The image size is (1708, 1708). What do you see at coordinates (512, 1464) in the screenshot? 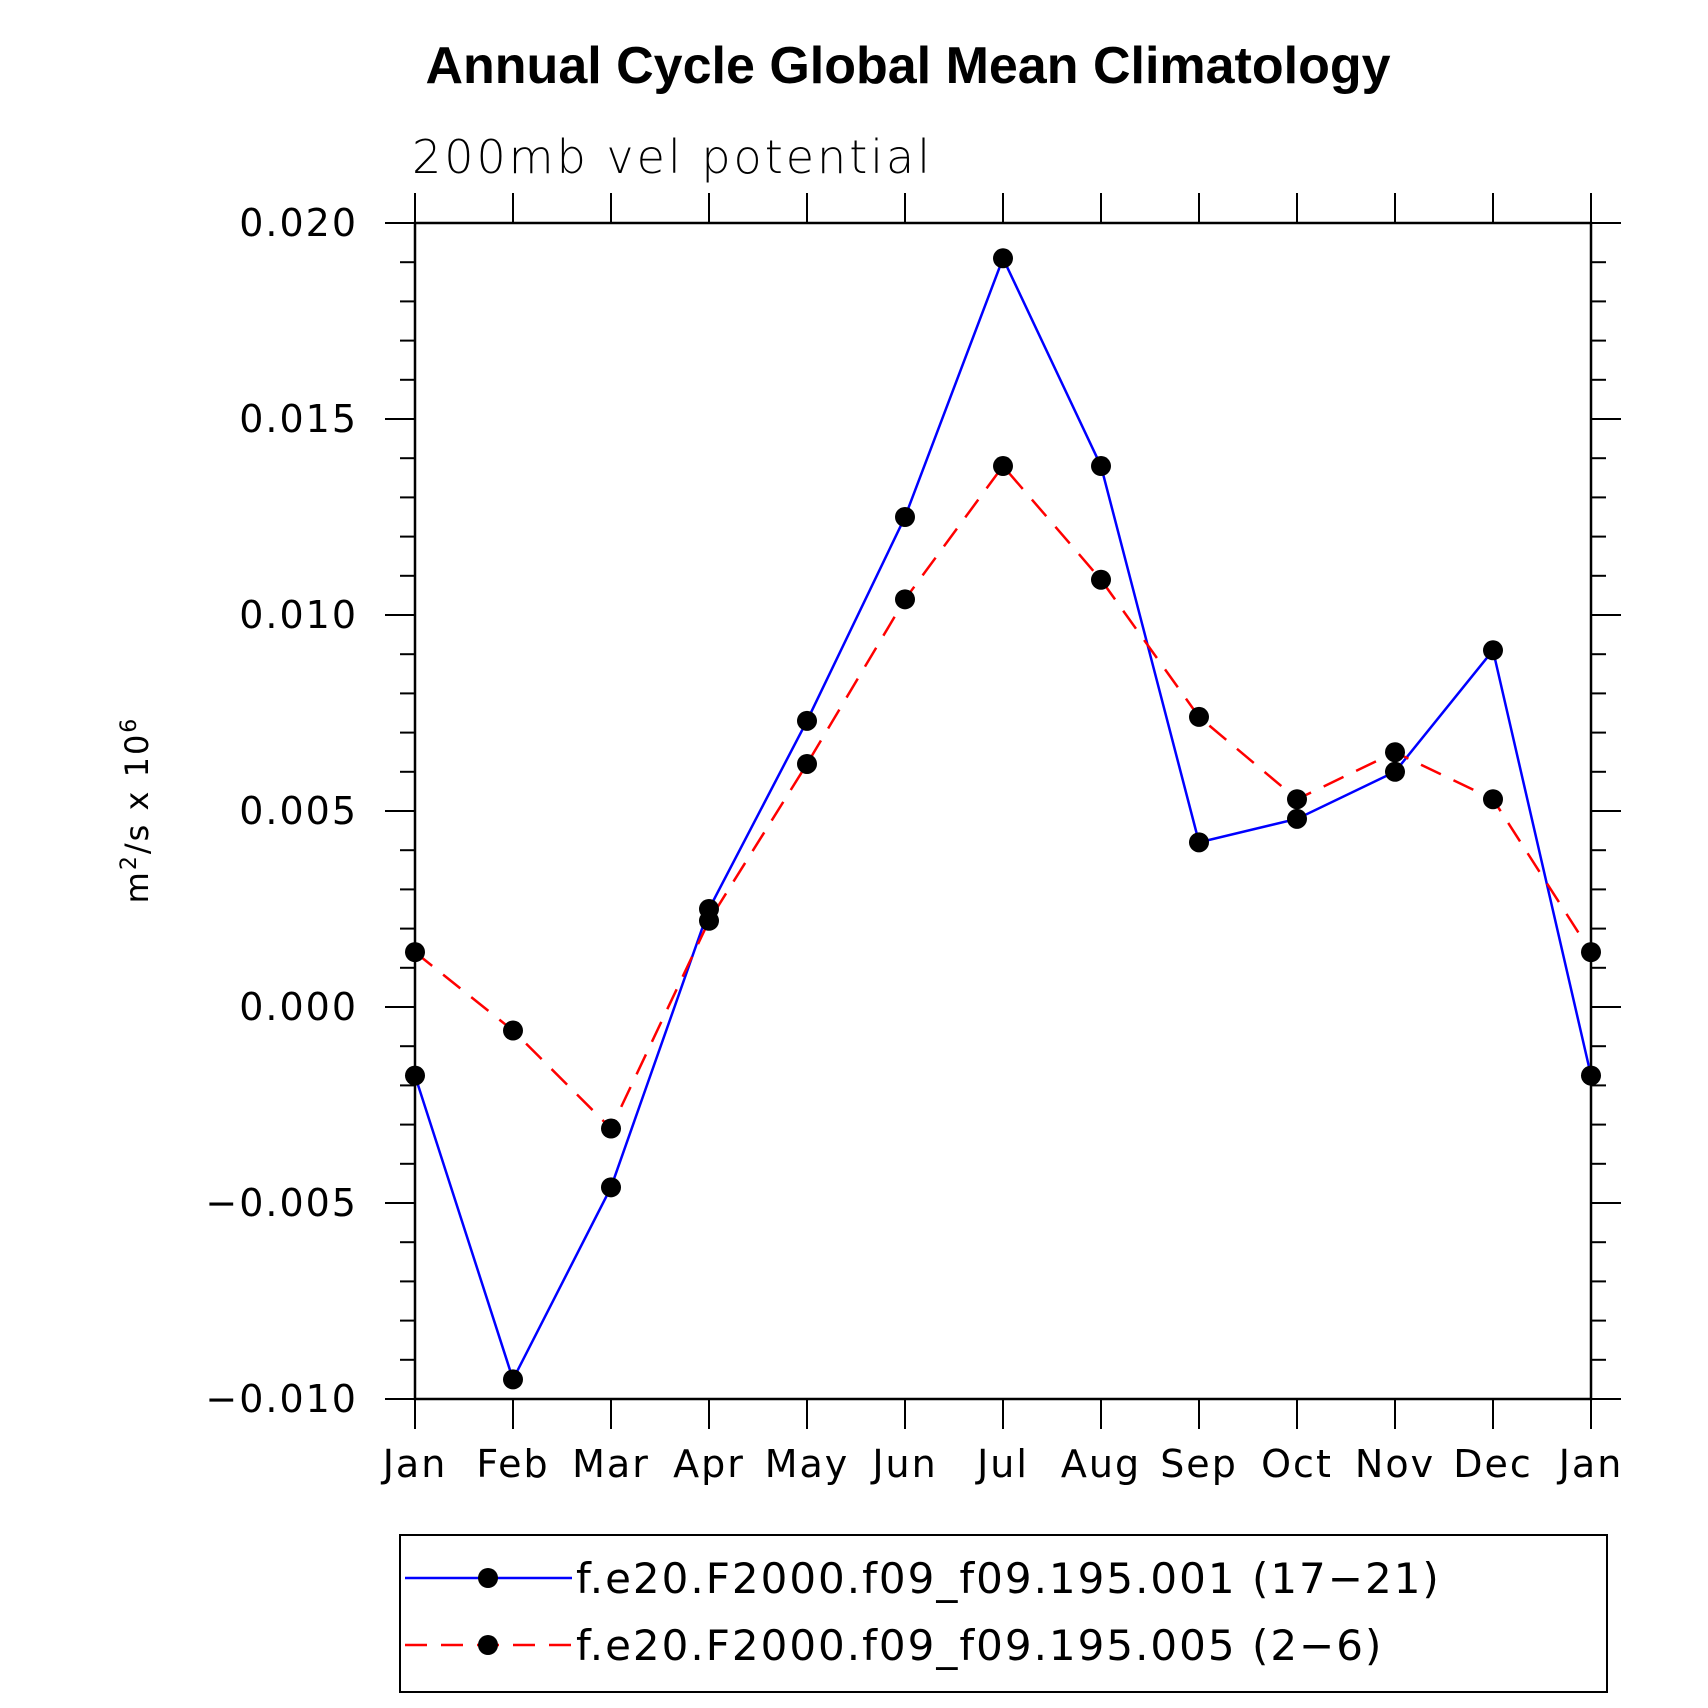
I see `x-tick-label: Feb` at bounding box center [512, 1464].